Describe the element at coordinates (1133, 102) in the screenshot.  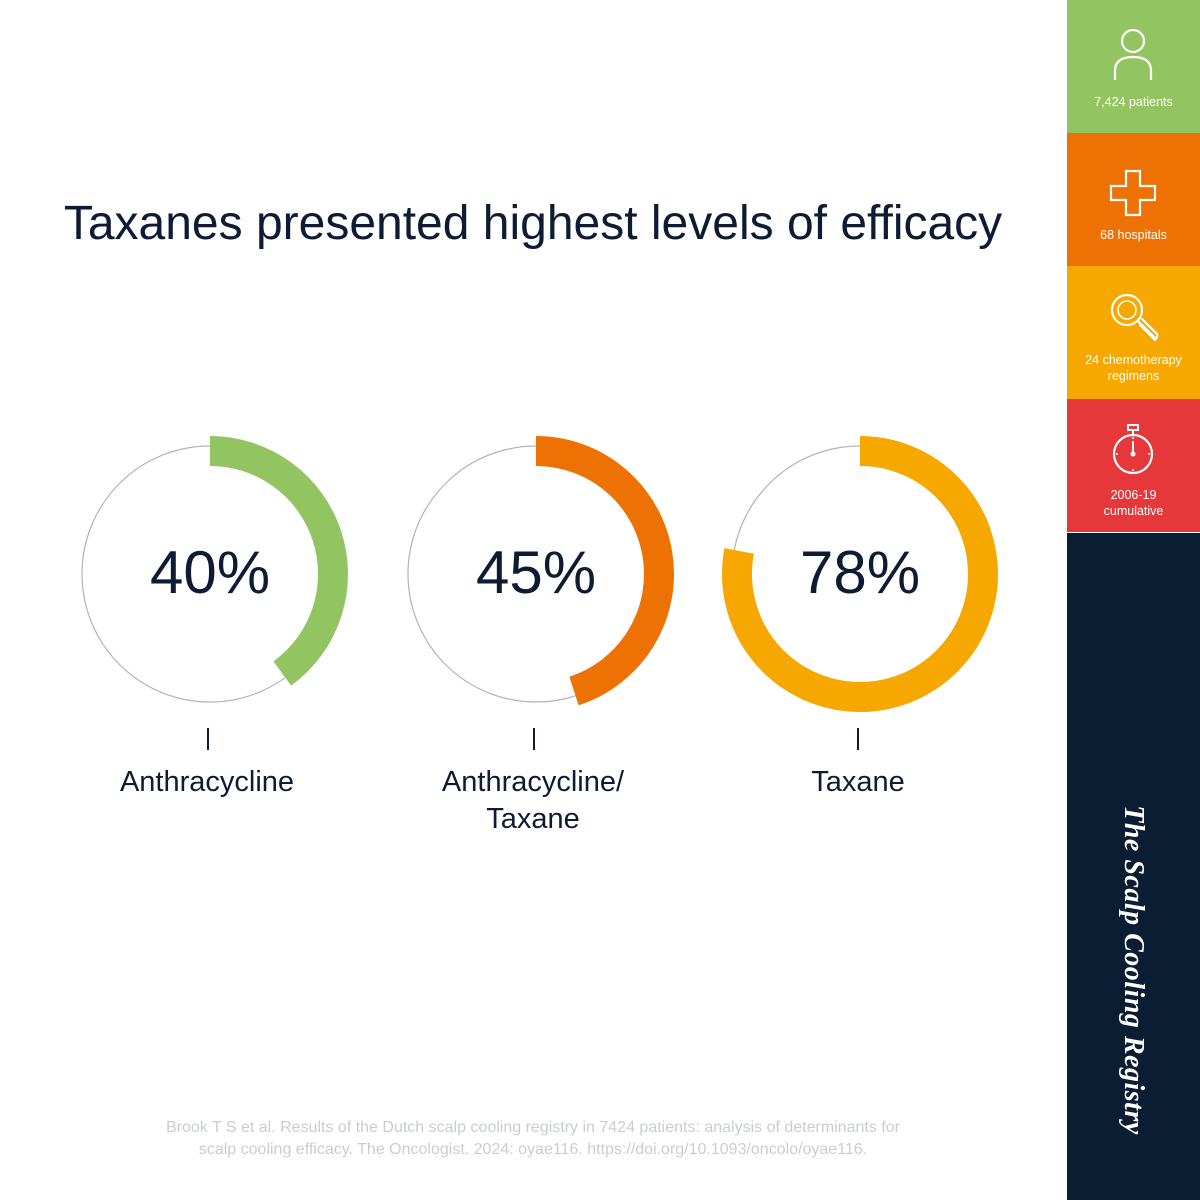
I see `stat-label: 7,424 patients` at that location.